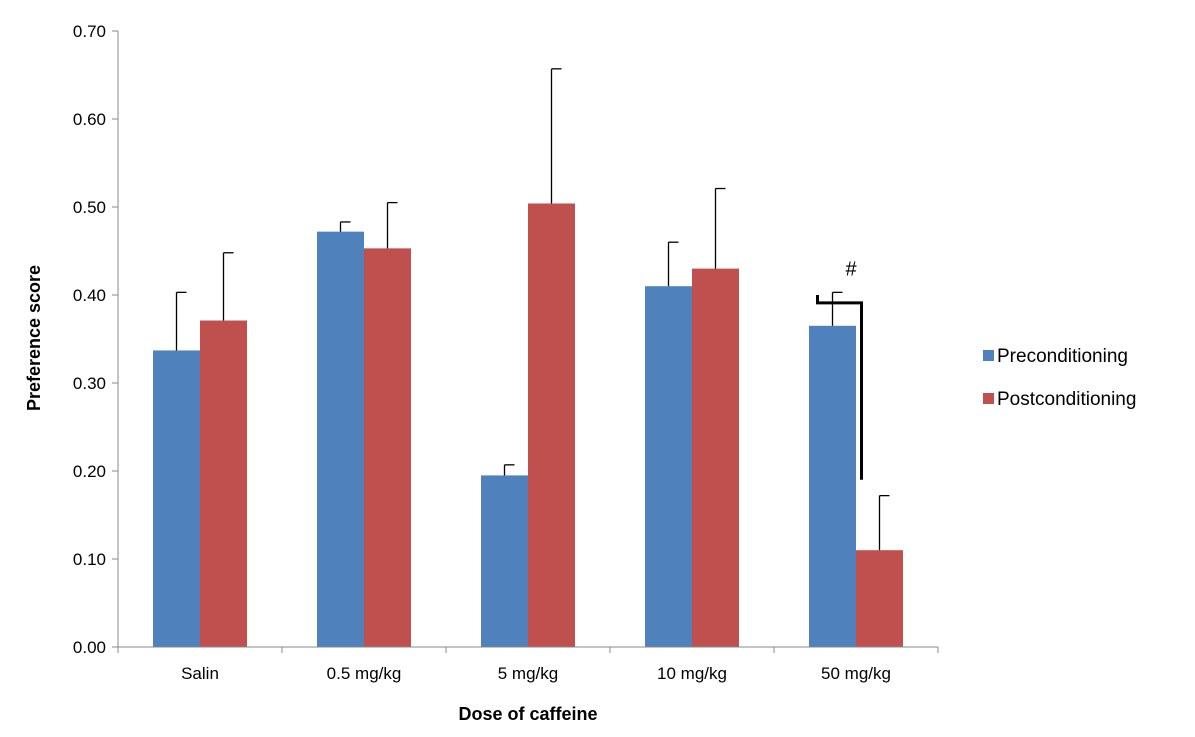 This screenshot has height=737, width=1195. What do you see at coordinates (89, 647) in the screenshot?
I see `y-tick-label-0: 0.00` at bounding box center [89, 647].